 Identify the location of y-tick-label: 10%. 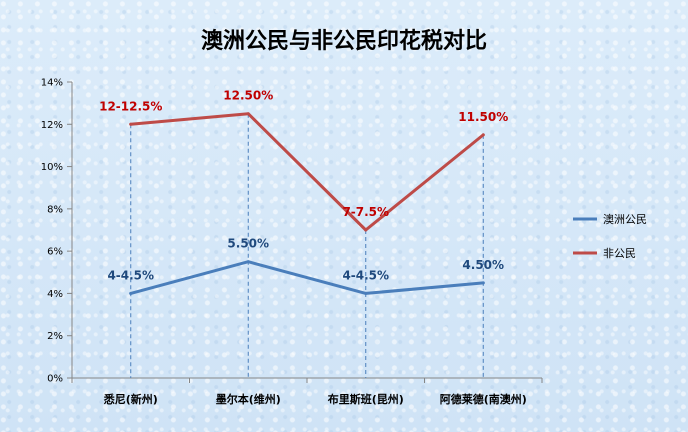
(52, 167).